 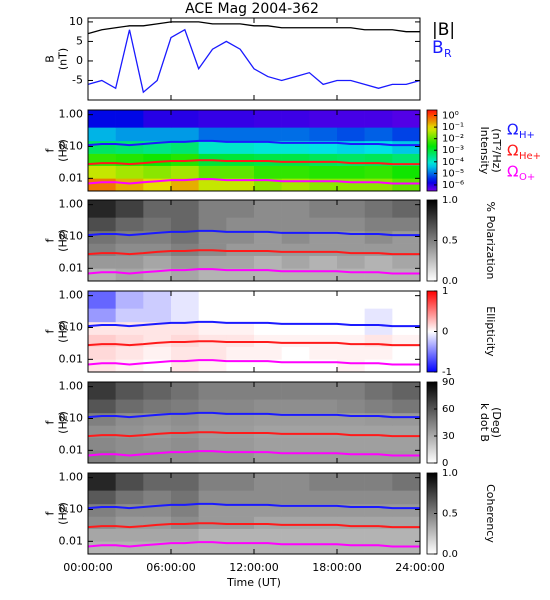 What do you see at coordinates (450, 473) in the screenshot?
I see `colorbar-tick-label: 1.0` at bounding box center [450, 473].